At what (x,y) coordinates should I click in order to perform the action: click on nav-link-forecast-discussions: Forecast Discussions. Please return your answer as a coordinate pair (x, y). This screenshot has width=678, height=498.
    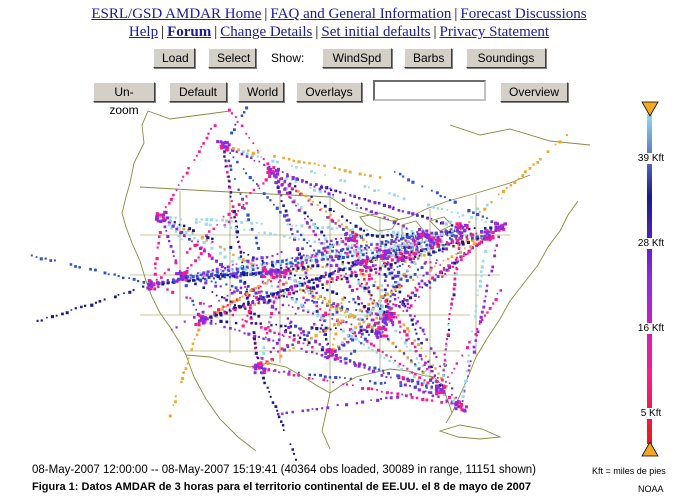
    Looking at the image, I should click on (523, 14).